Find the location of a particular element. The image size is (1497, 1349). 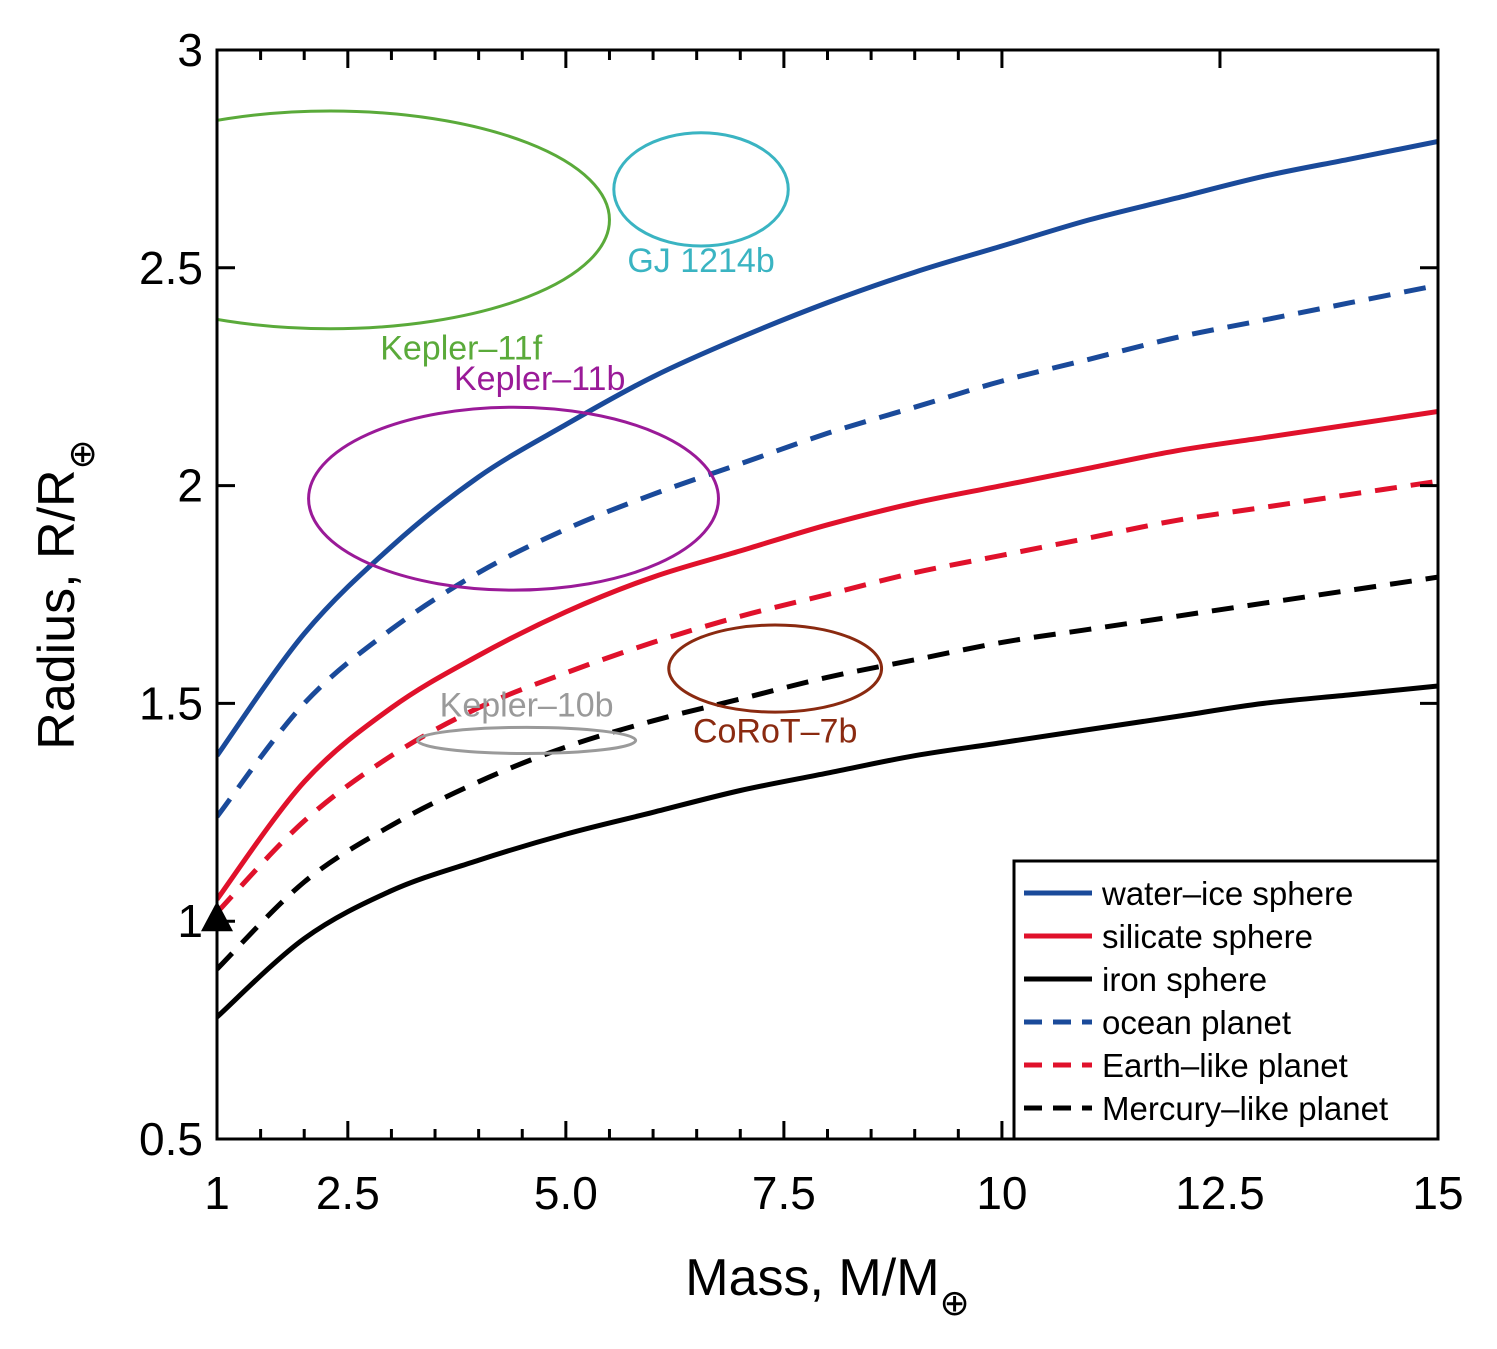

legend-item-3: ocean planet is located at coordinates (1157, 1022).